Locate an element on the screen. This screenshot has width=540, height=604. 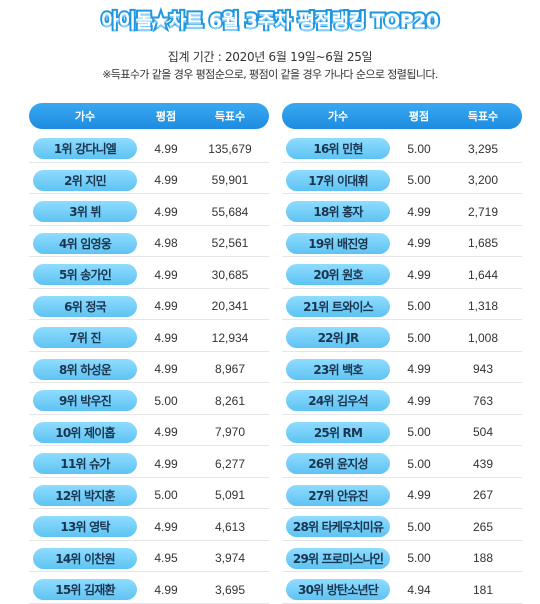
score-cell: 4.94 is located at coordinates (419, 589).